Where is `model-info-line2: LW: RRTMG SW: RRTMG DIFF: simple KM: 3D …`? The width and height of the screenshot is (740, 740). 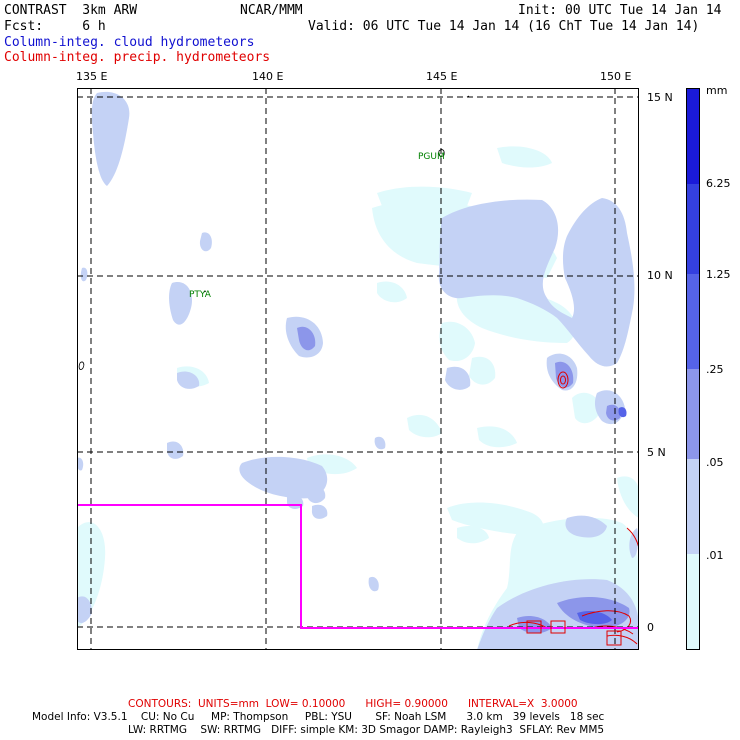 model-info-line2: LW: RRTMG SW: RRTMG DIFF: simple KM: 3D … is located at coordinates (366, 730).